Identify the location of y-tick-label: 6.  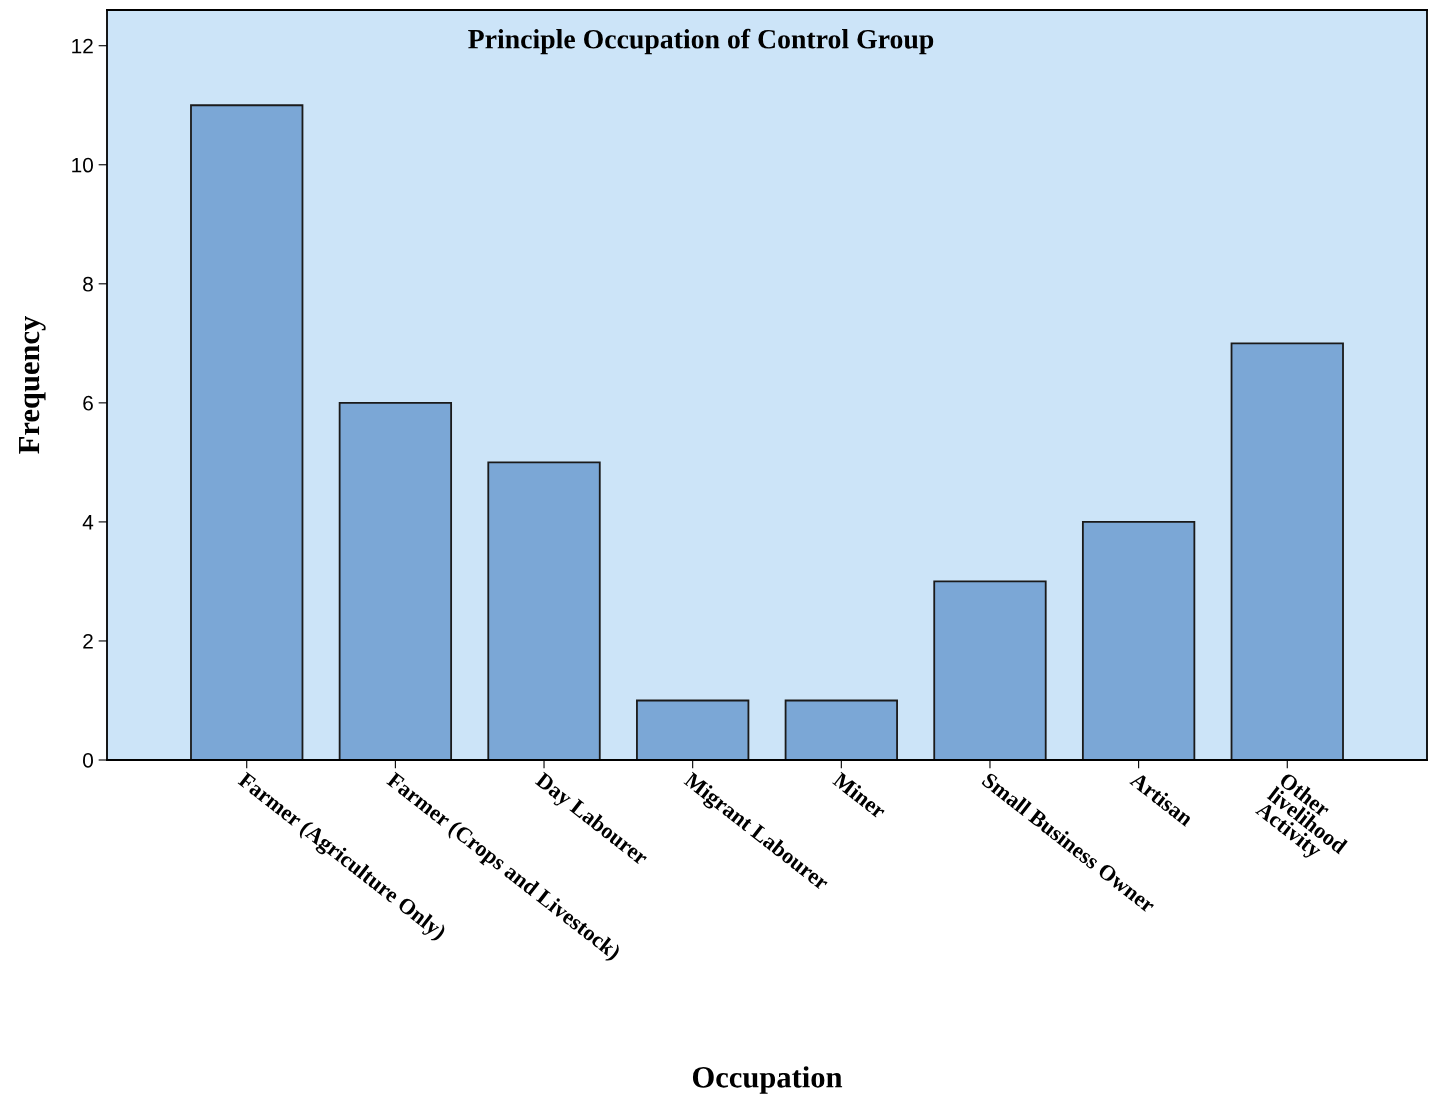
(88, 403).